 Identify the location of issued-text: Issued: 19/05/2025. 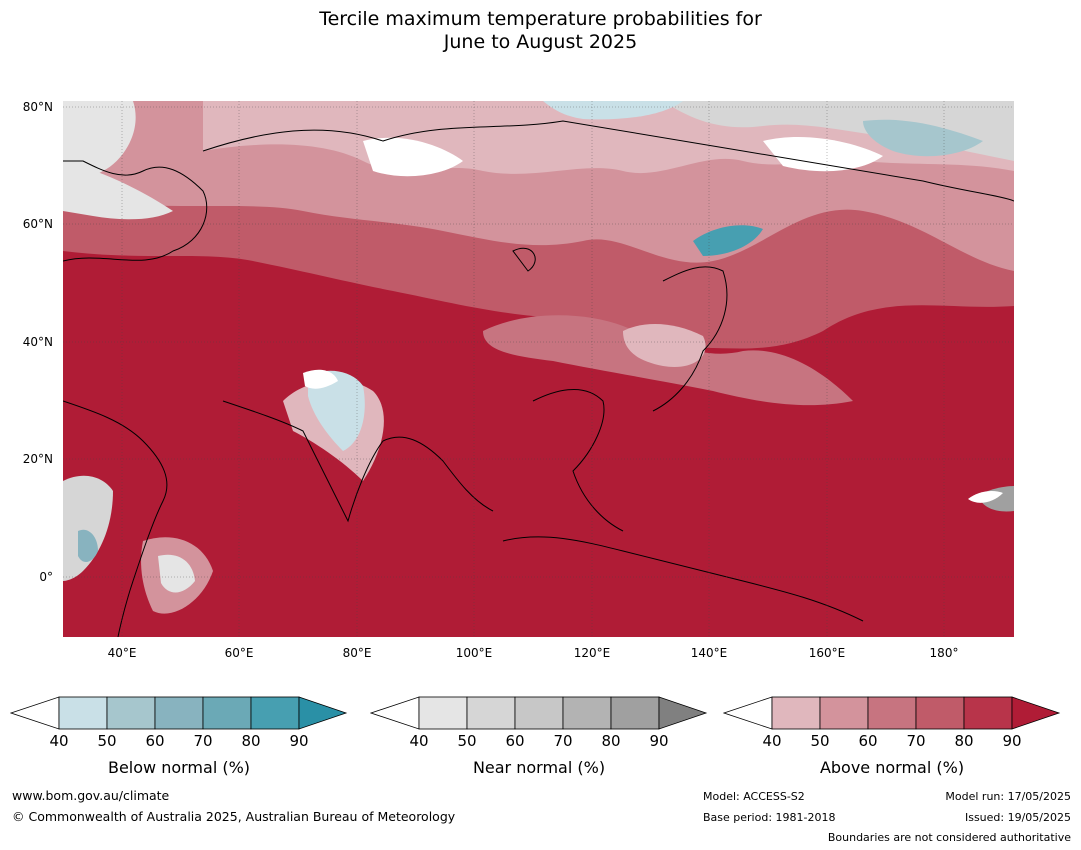
(1017, 817).